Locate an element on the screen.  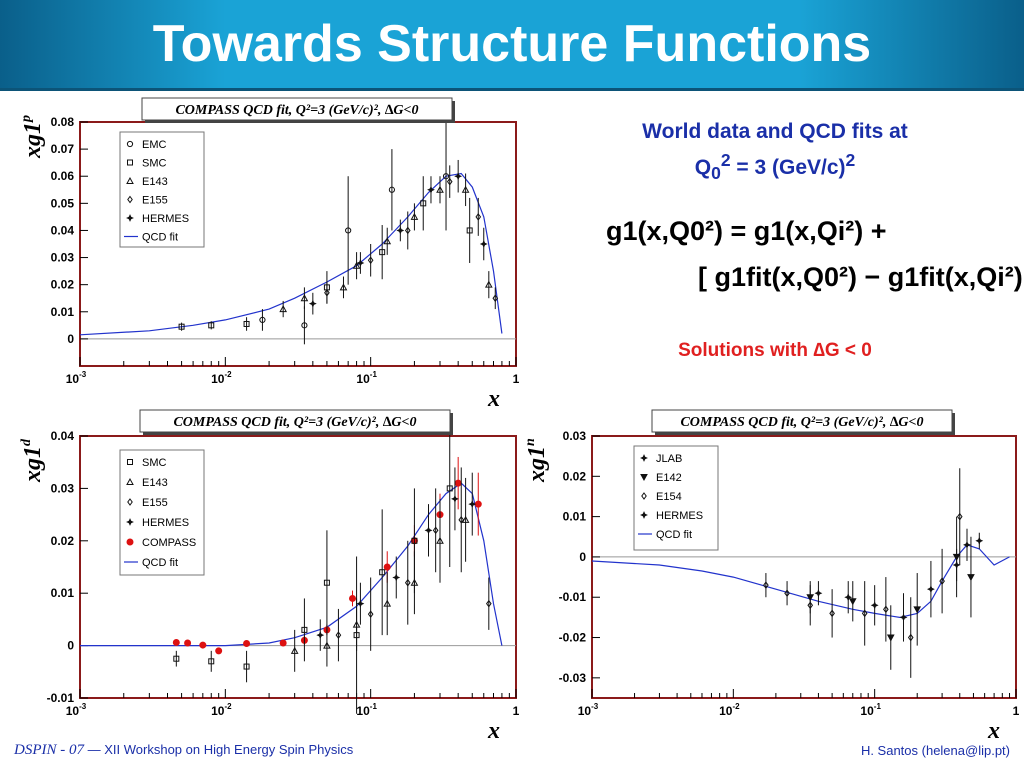
side-title-sup1: 2 is located at coordinates (725, 160).